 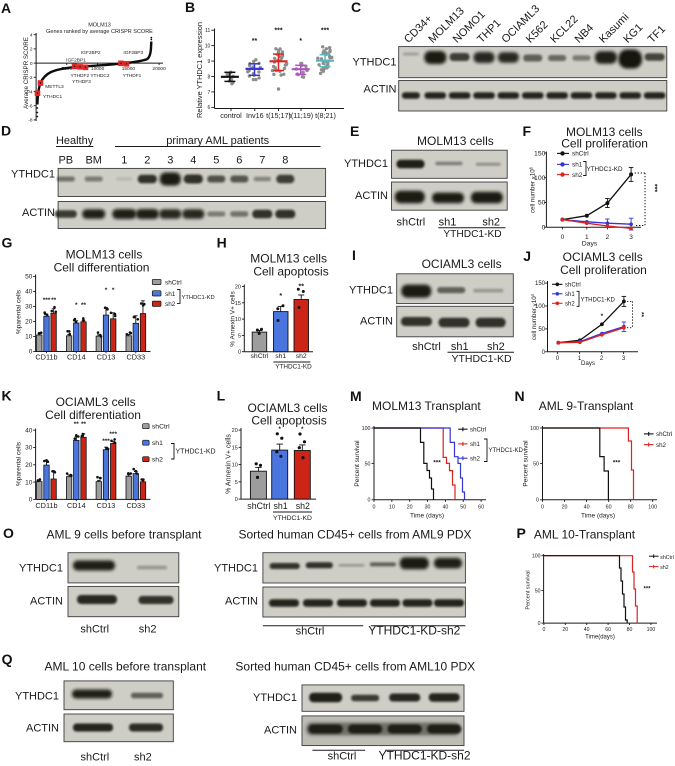 What do you see at coordinates (357, 463) in the screenshot?
I see `svg-text: Percent survival` at bounding box center [357, 463].